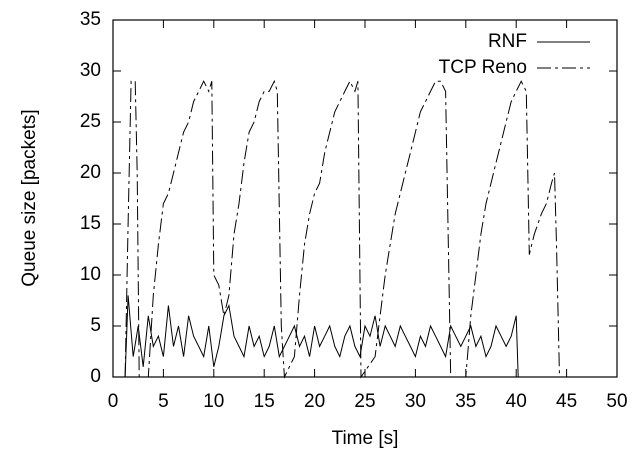 This screenshot has height=457, width=639. What do you see at coordinates (95, 376) in the screenshot?
I see `y-tick-label: 0` at bounding box center [95, 376].